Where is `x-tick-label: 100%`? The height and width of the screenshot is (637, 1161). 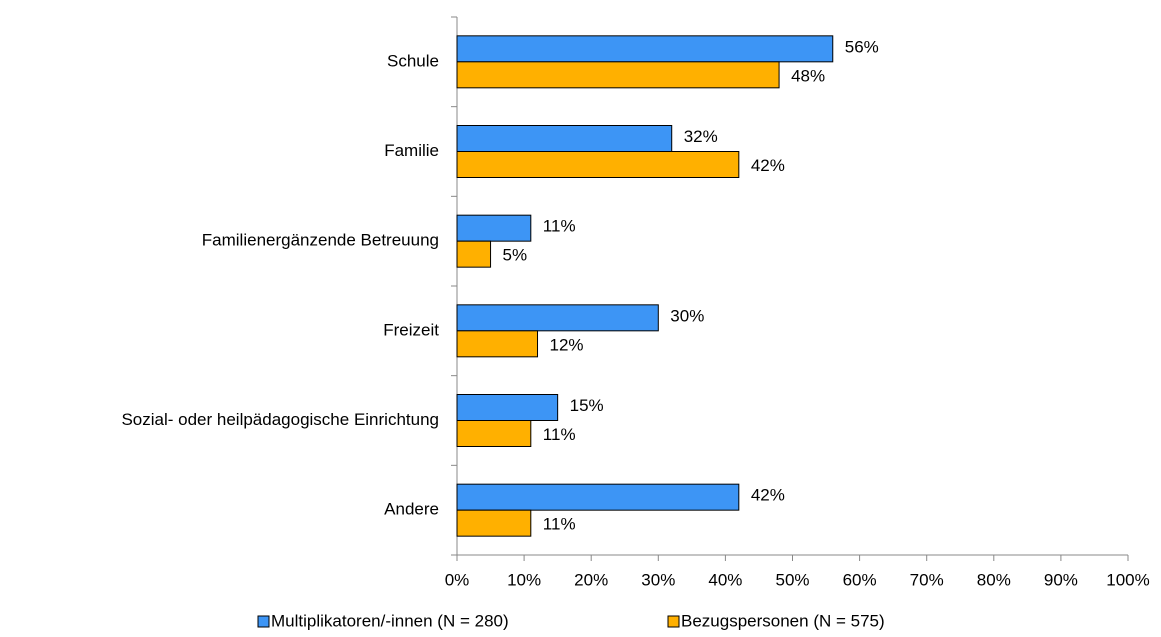
x-tick-label: 100% is located at coordinates (1127, 579).